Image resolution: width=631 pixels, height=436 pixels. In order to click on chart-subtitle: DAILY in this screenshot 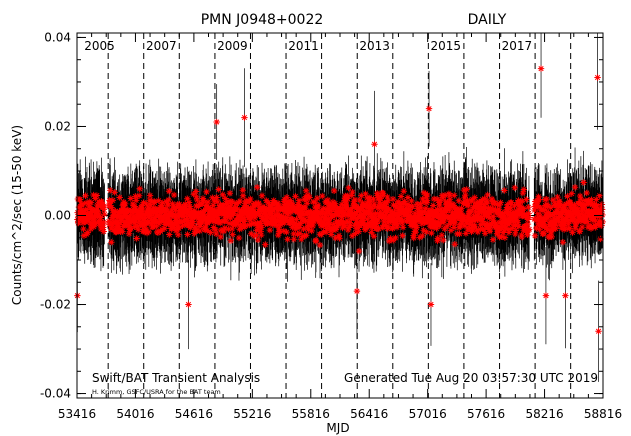, I will do `click(487, 20)`.